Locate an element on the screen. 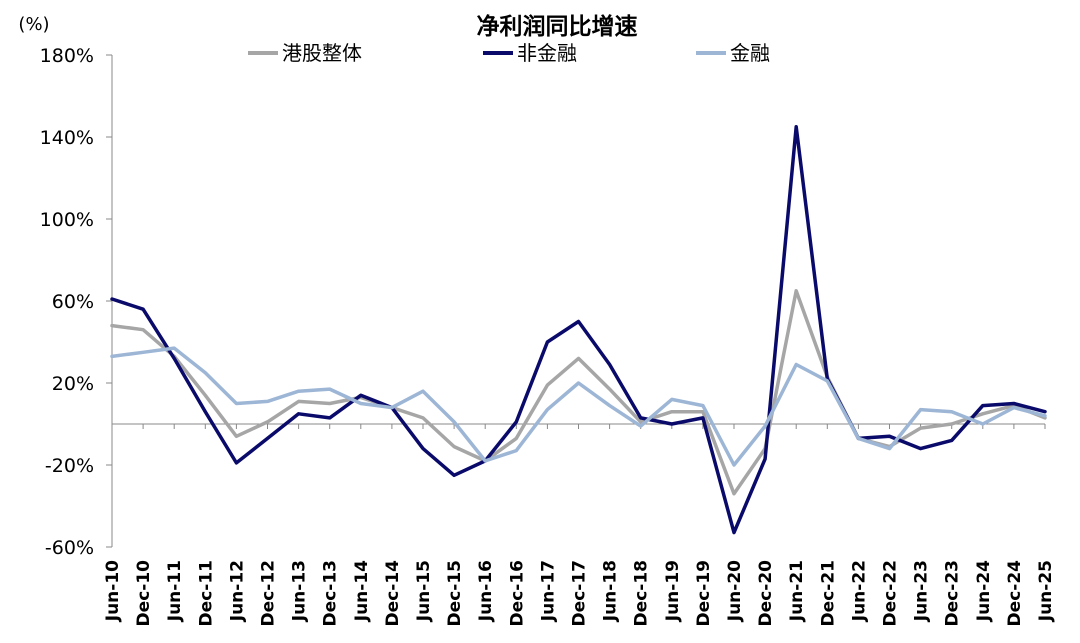 The height and width of the screenshot is (643, 1080). x-tick-label: Jun-22 is located at coordinates (859, 591).